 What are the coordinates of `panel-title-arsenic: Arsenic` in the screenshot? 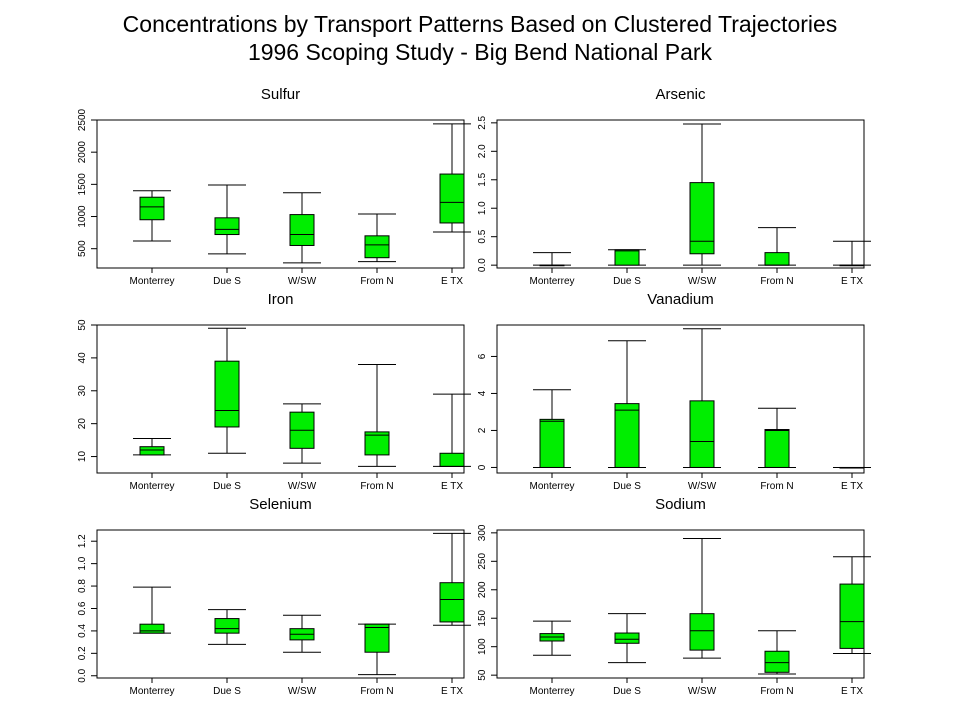 It's located at (680, 94).